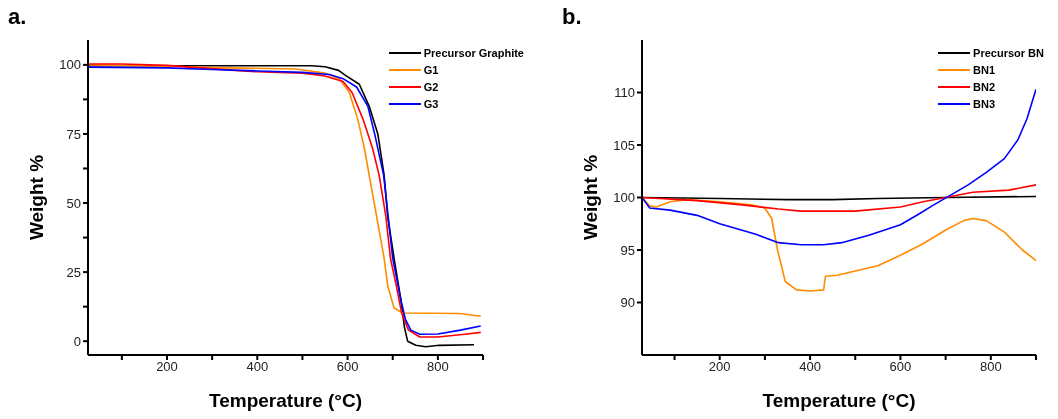 The image size is (1058, 419). I want to click on y-tick-label: 95, so click(627, 250).